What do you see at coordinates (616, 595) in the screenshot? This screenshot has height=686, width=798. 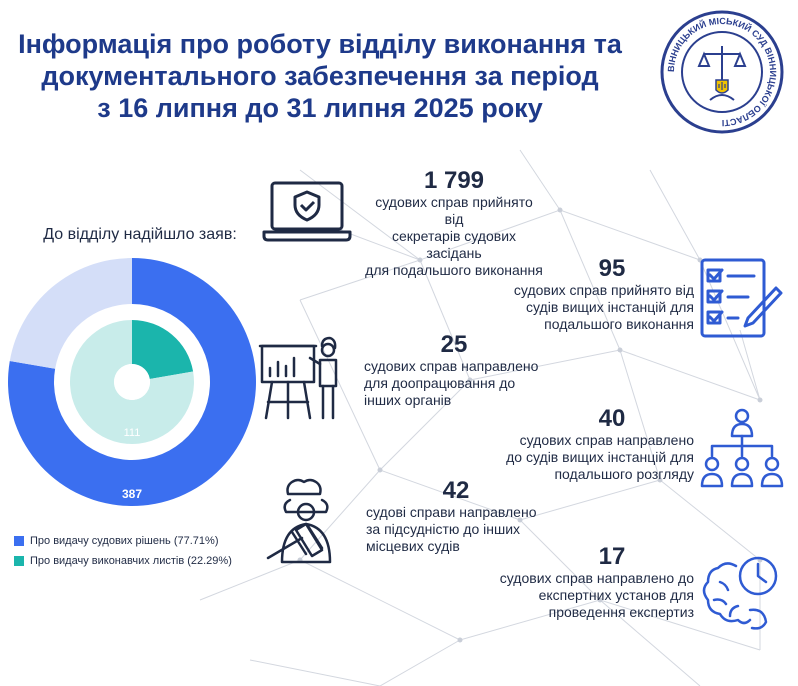 I see `stat-text-line: експертних установ для` at bounding box center [616, 595].